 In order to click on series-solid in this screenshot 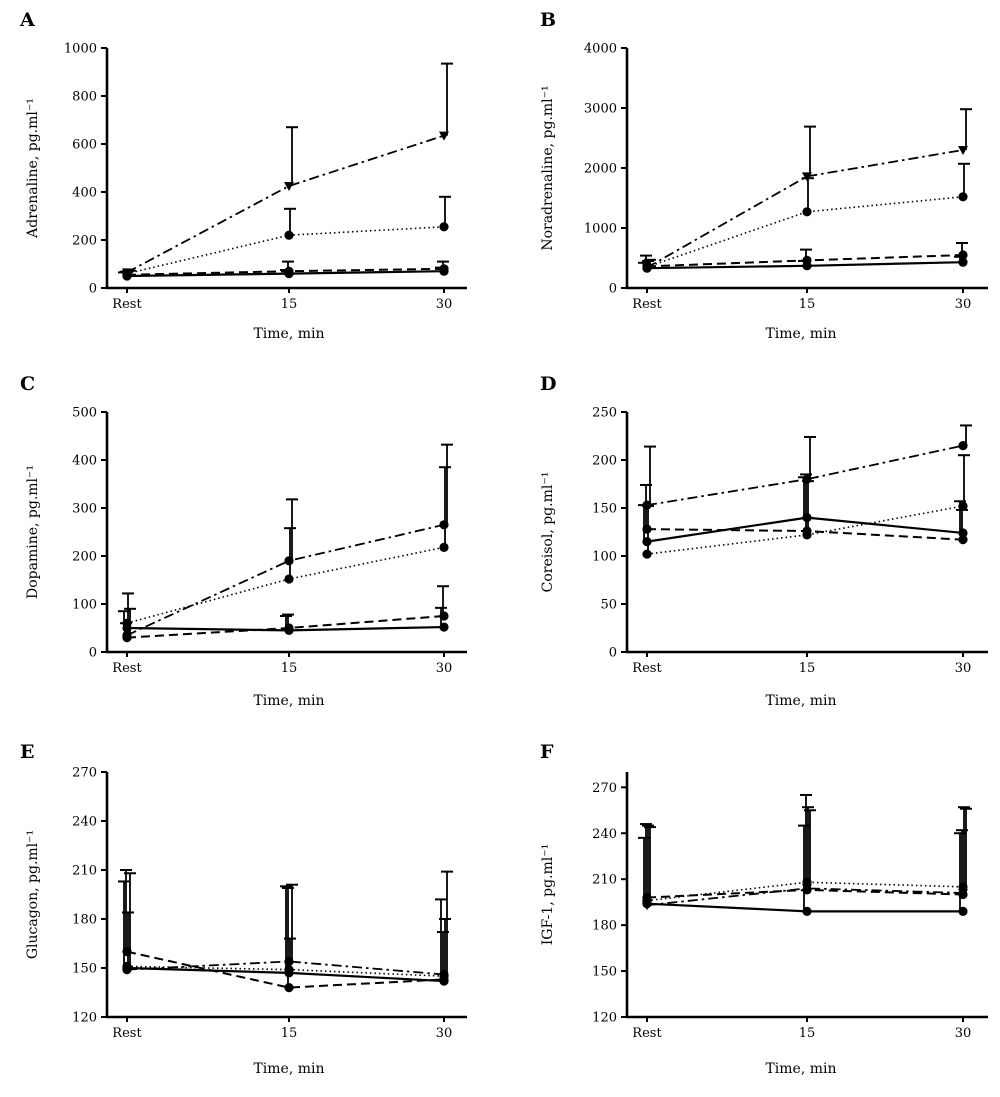, I will do `click(283, 621)`.